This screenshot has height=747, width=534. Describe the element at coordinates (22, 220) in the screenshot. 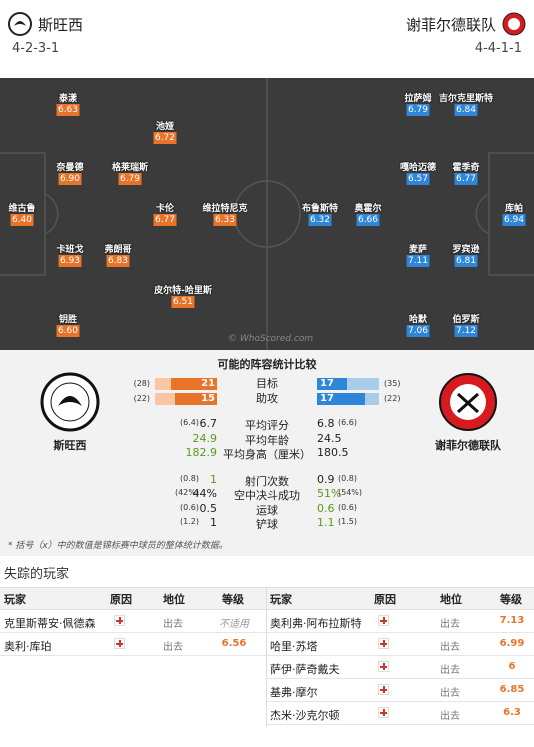

I see `player-rating: 6.40` at that location.